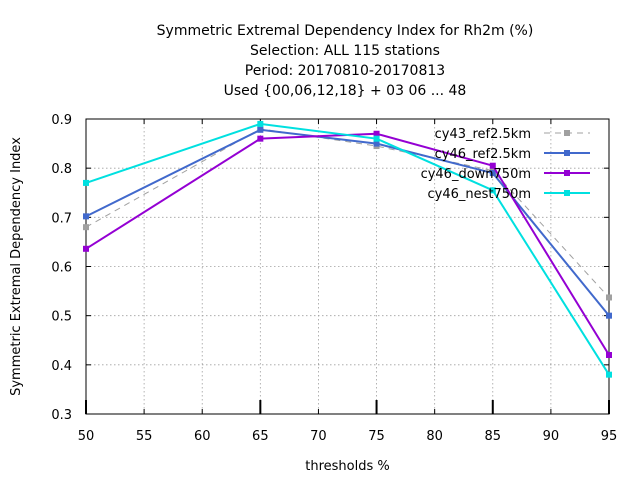 The width and height of the screenshot is (640, 480). Describe the element at coordinates (434, 436) in the screenshot. I see `x-tick-label: 80` at that location.